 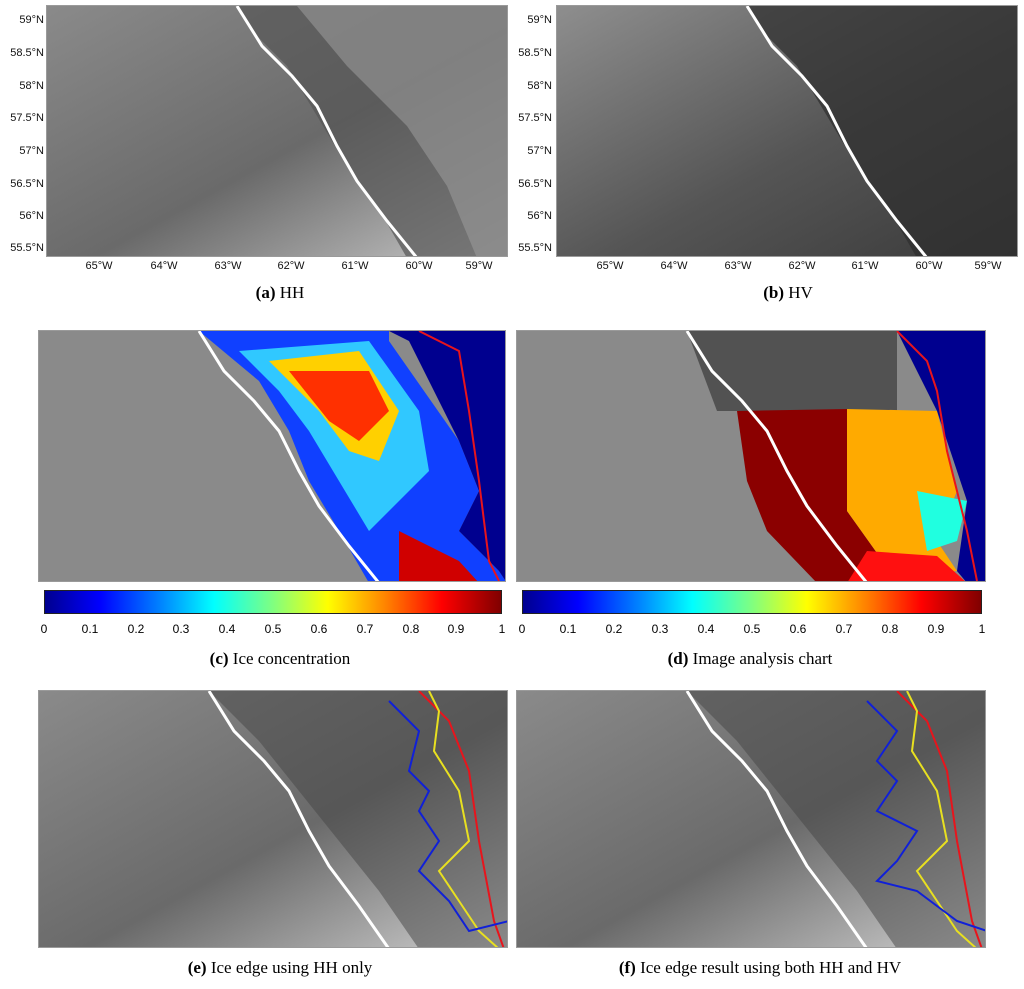 What do you see at coordinates (982, 629) in the screenshot?
I see `colorbar-d-tick-10: 1` at bounding box center [982, 629].